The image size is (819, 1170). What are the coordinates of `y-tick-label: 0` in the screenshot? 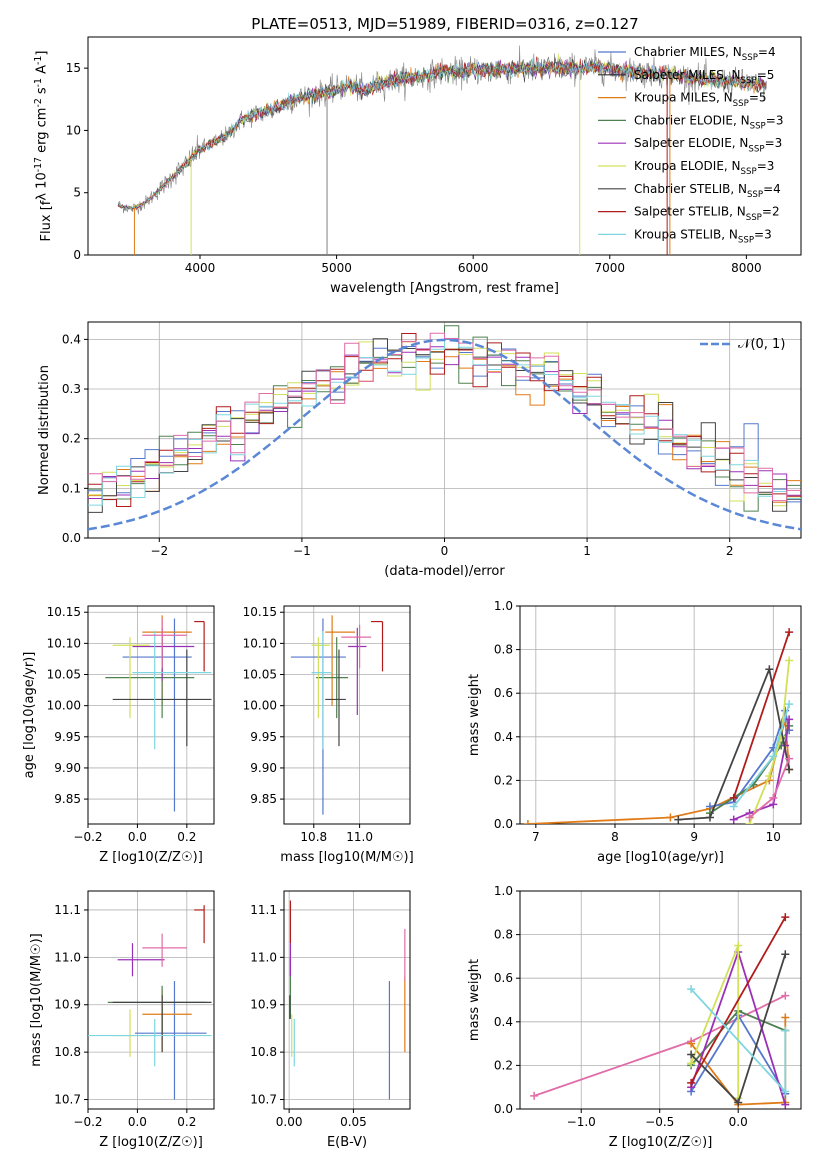 It's located at (77, 255).